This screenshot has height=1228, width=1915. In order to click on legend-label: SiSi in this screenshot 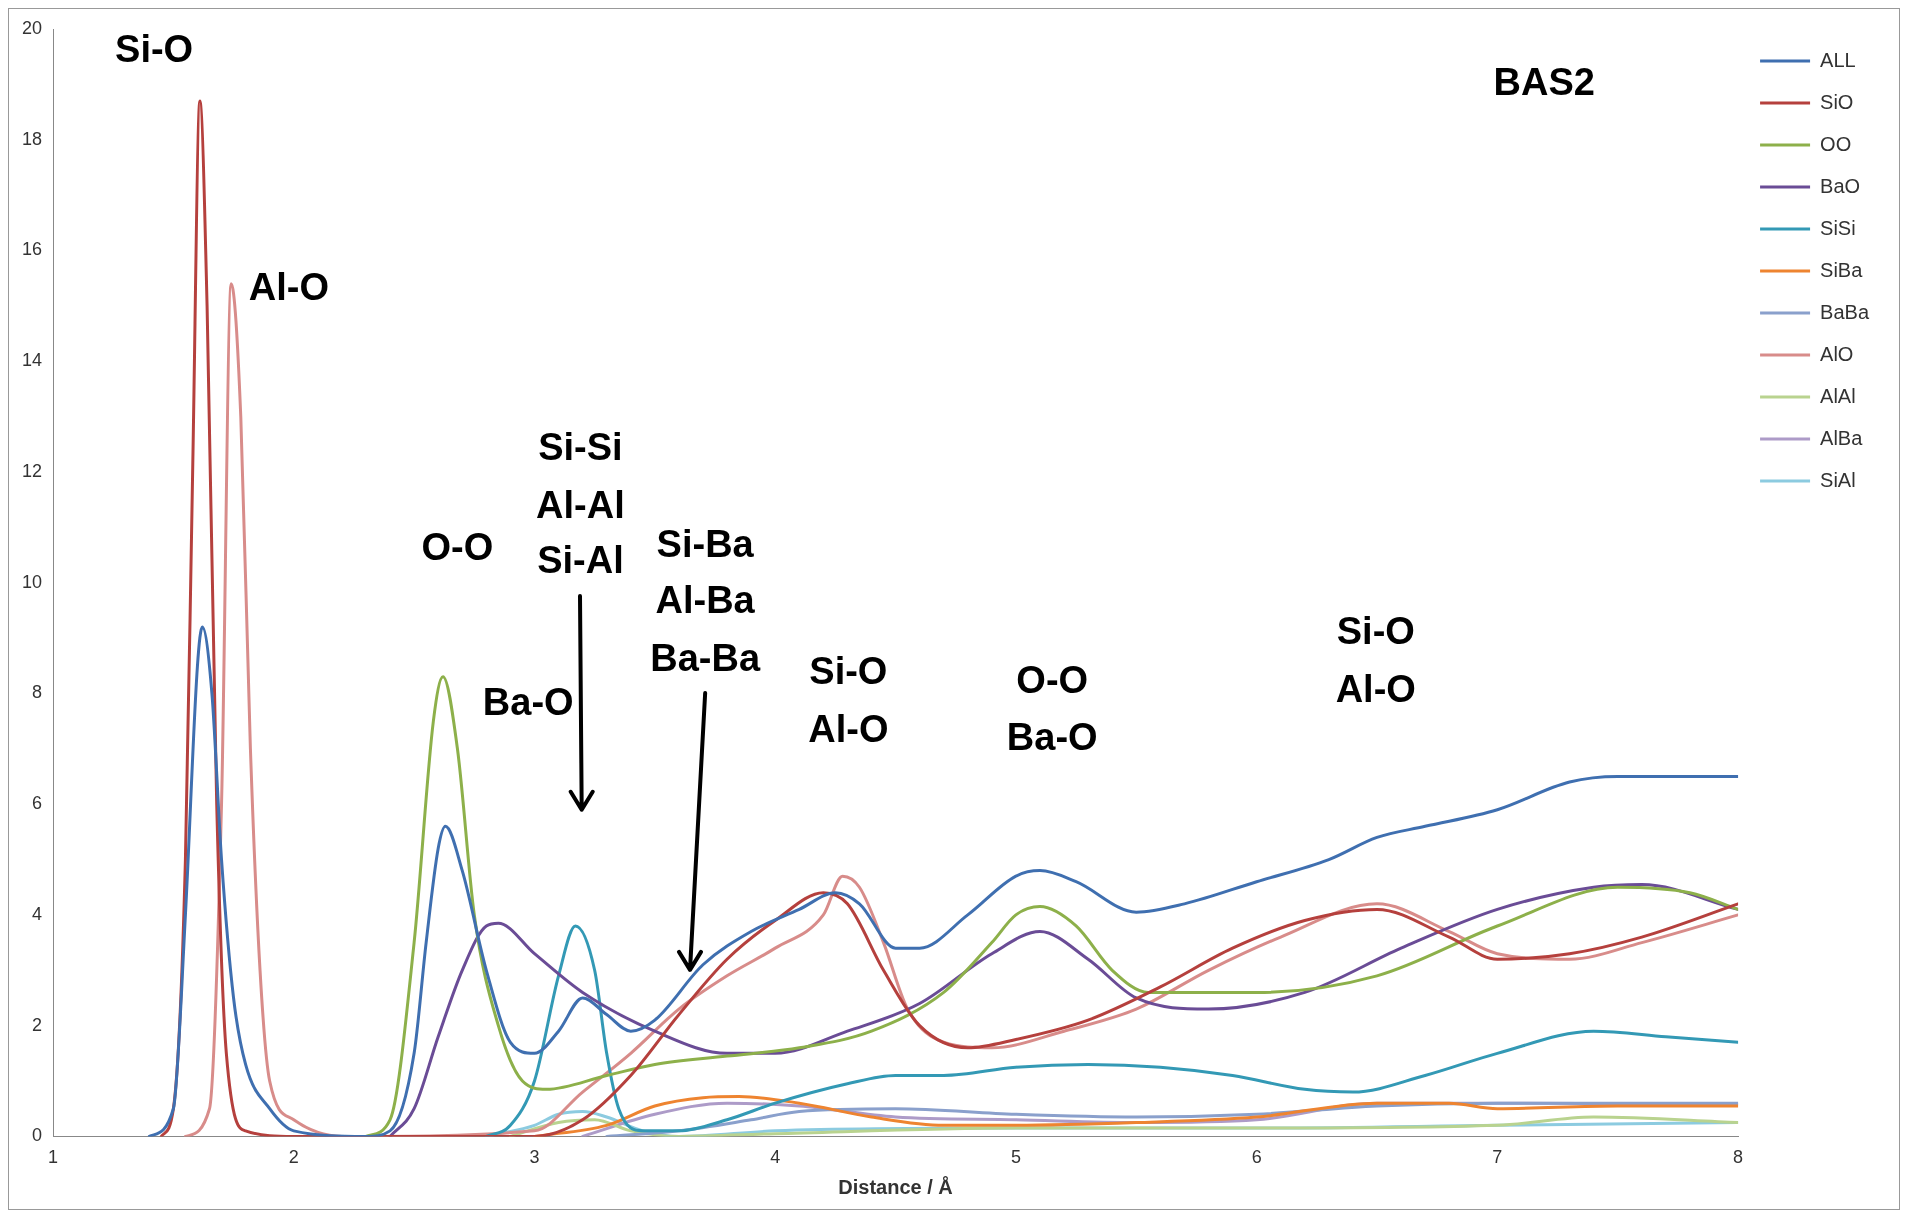, I will do `click(1838, 227)`.